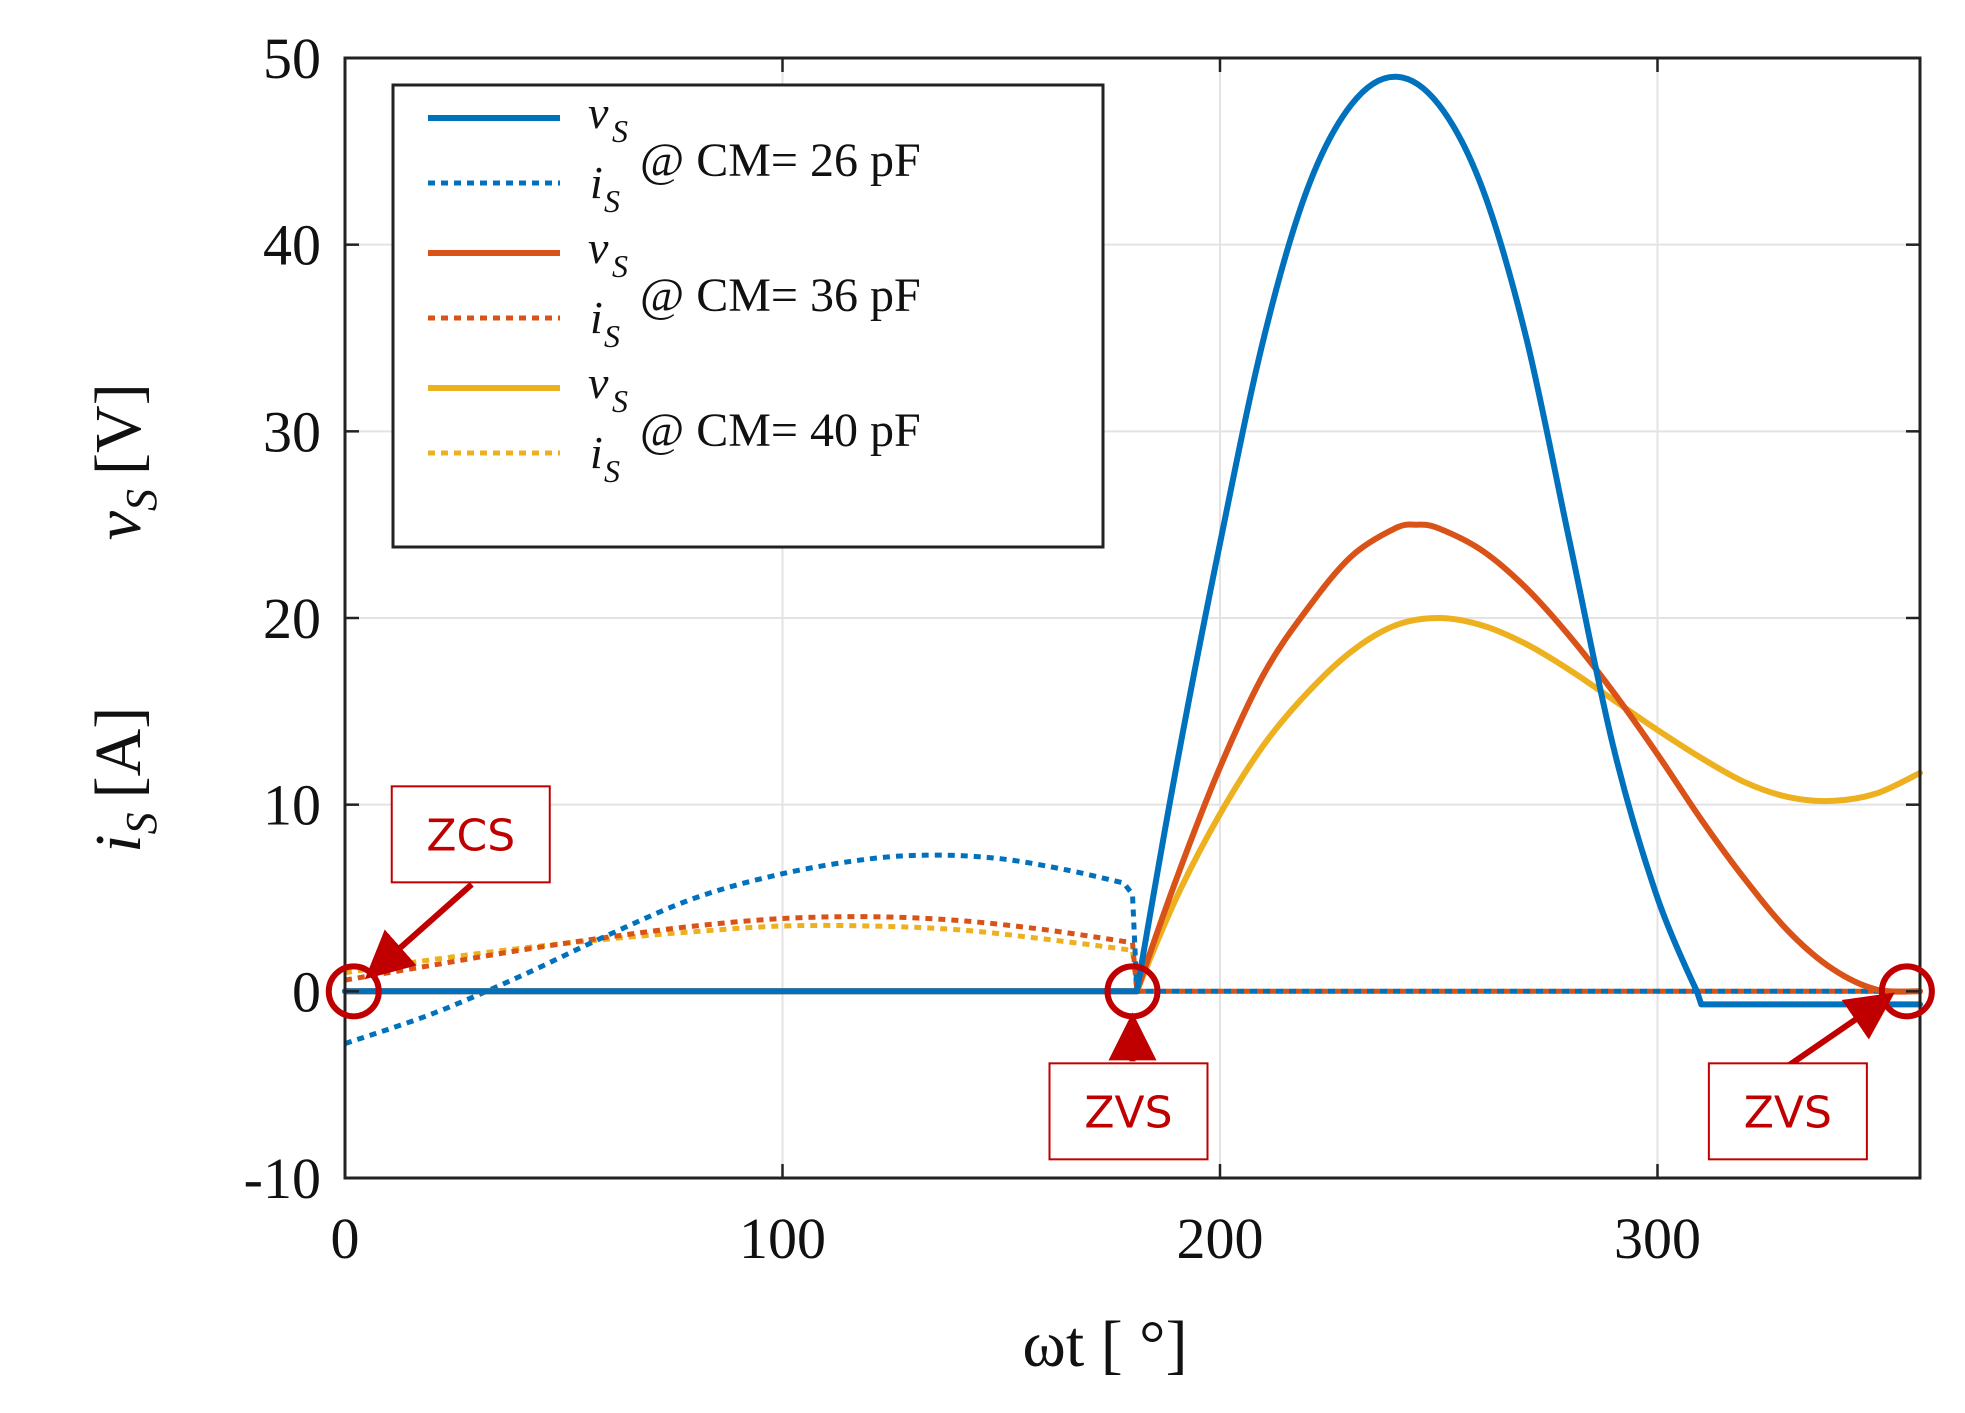 The image size is (1965, 1413). I want to click on y-label-upper-sub: S, so click(141, 500).